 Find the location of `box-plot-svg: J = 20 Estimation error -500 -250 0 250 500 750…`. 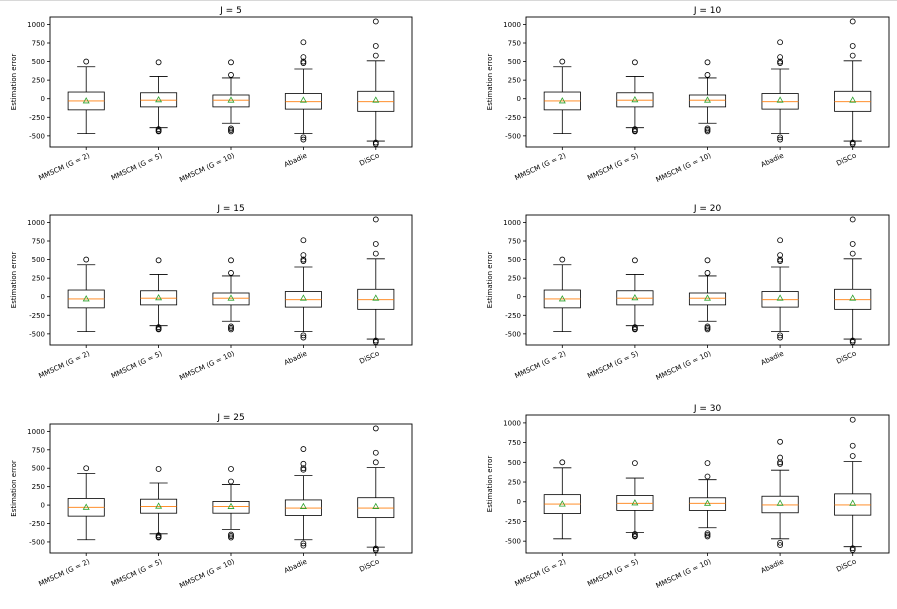

box-plot-svg: J = 20 Estimation error -500 -250 0 250 500 750… is located at coordinates (688, 293).